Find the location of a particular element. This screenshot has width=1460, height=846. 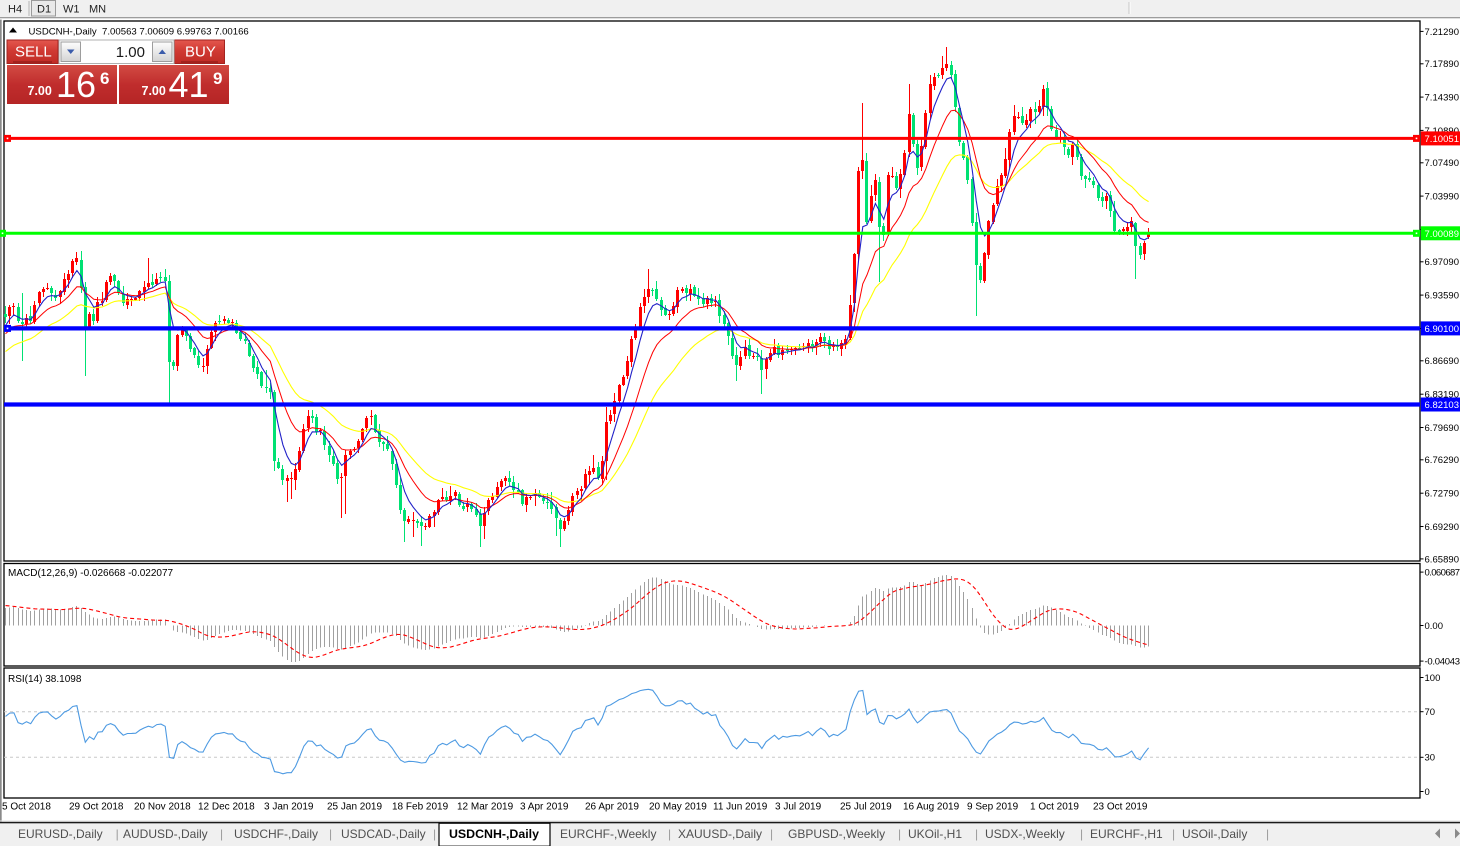

svg-text: 7.00089 is located at coordinates (1442, 234).